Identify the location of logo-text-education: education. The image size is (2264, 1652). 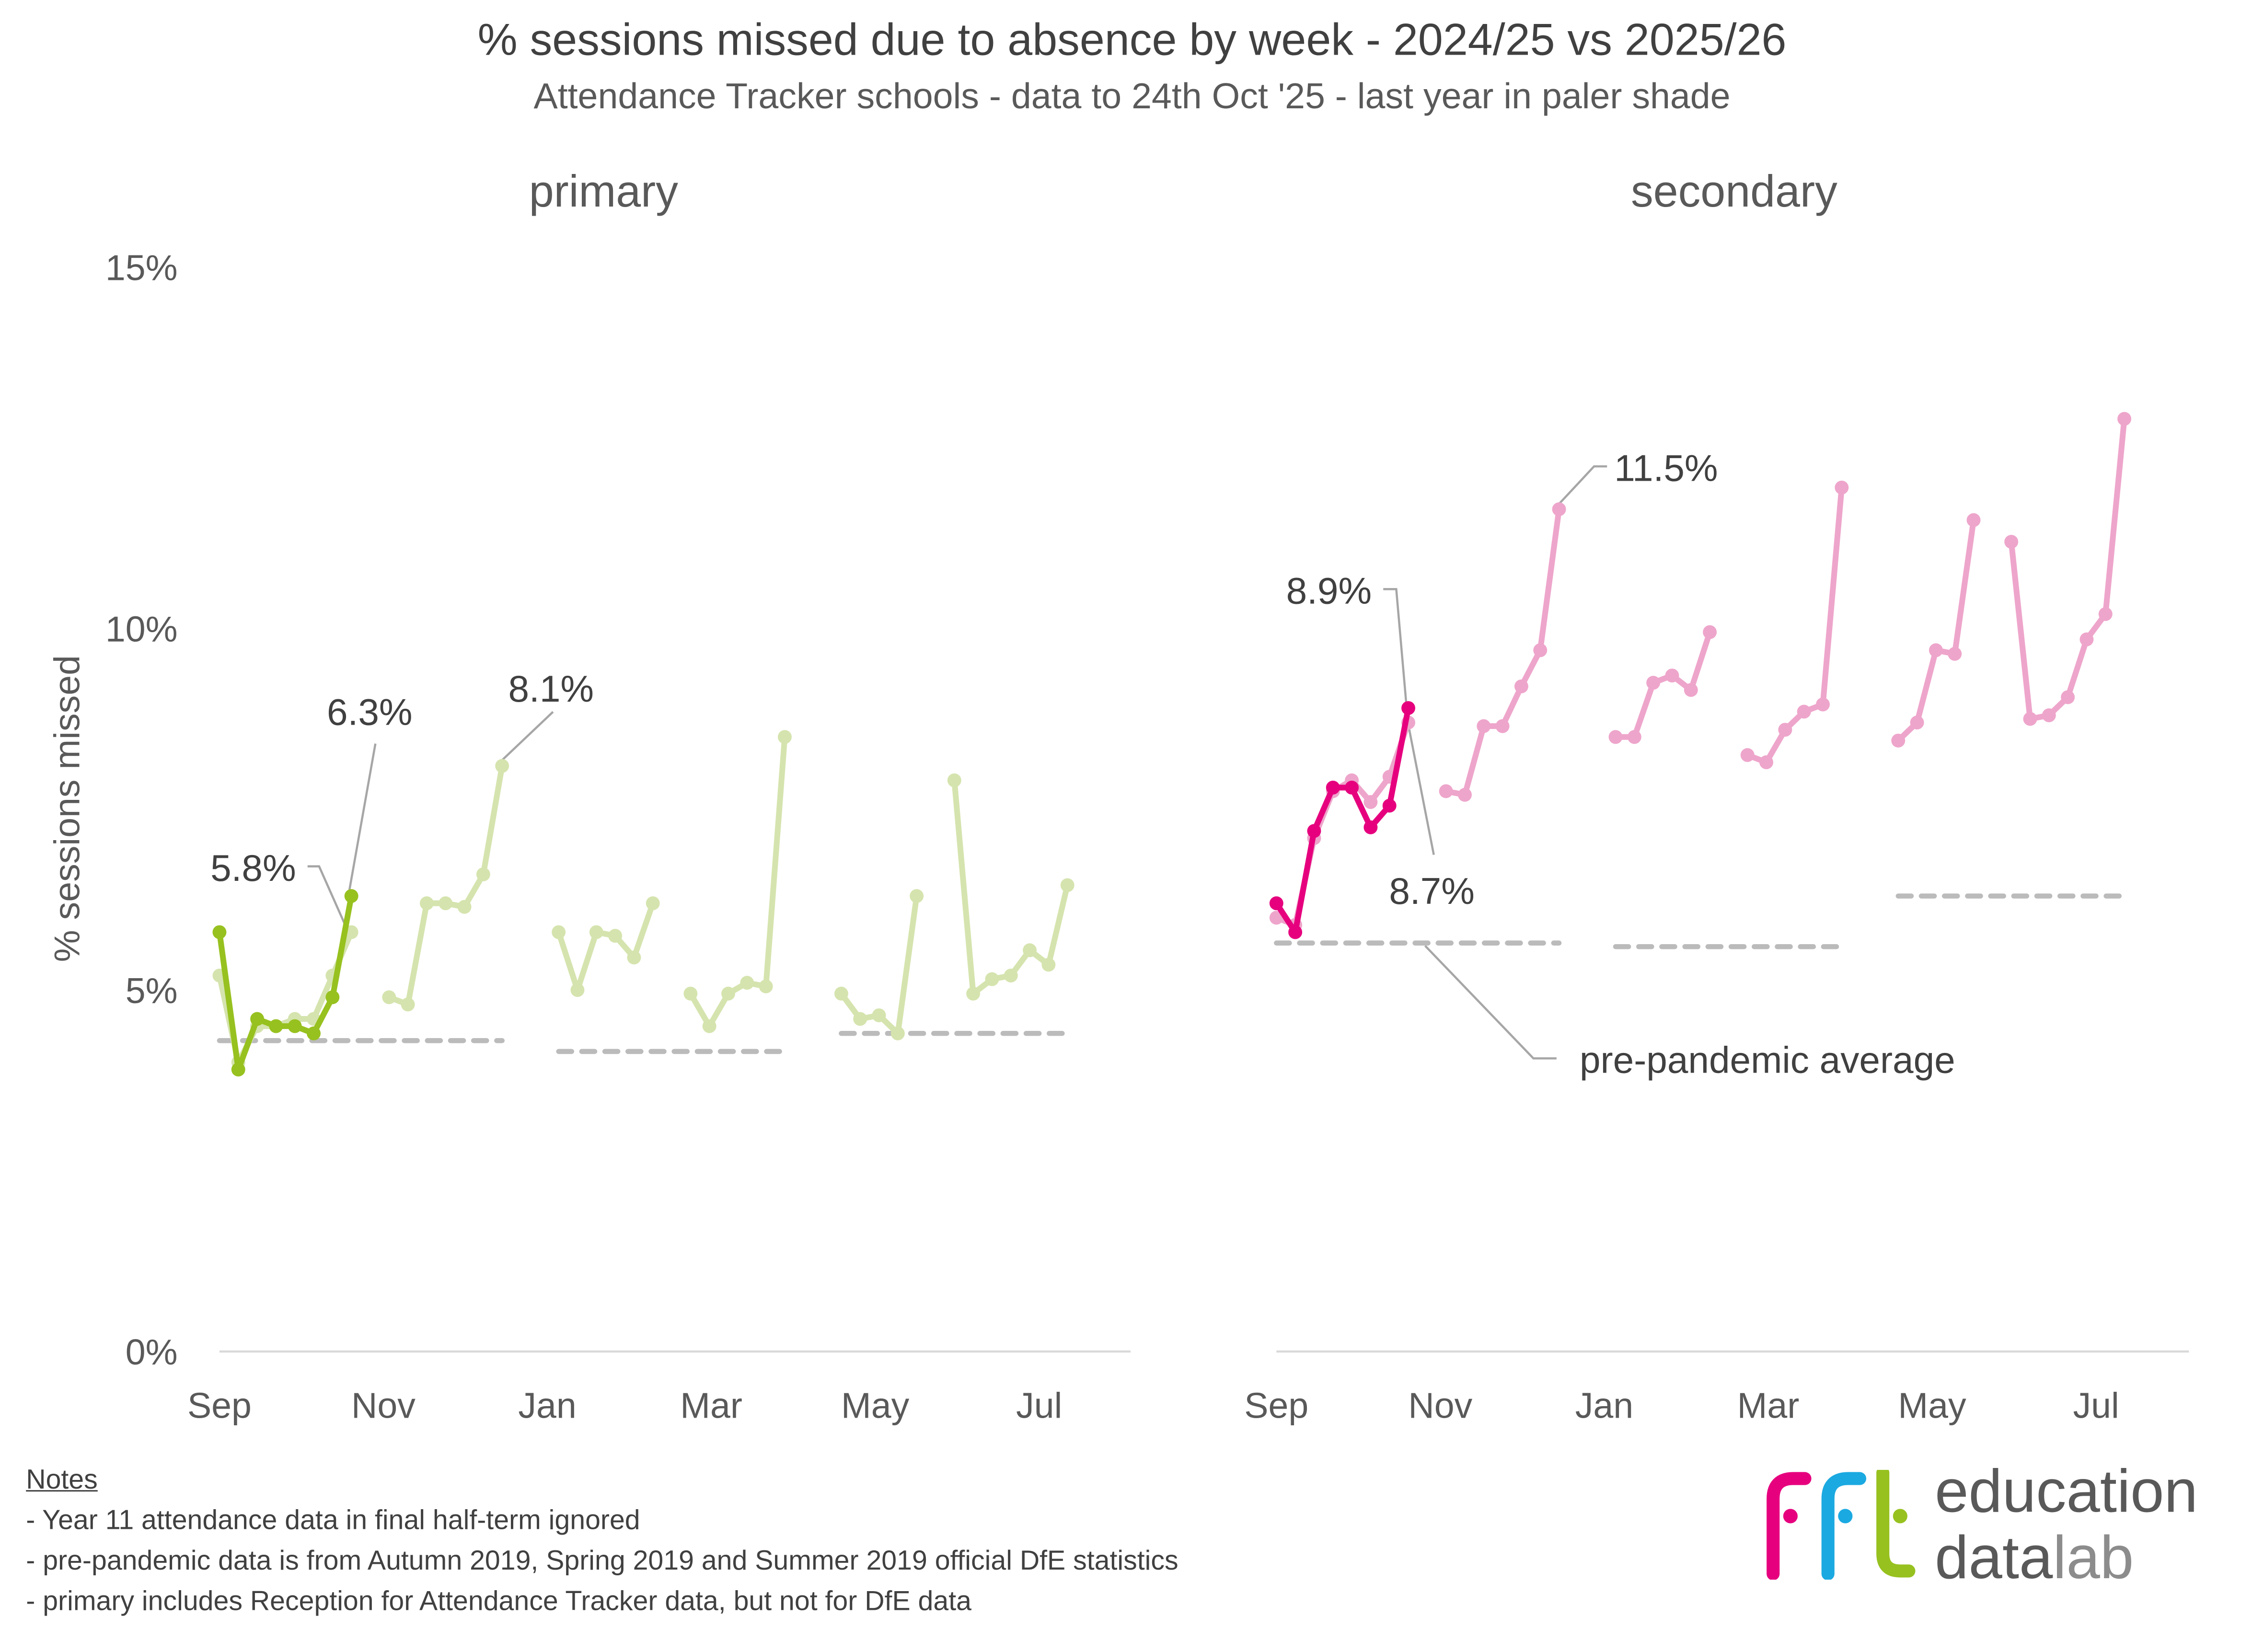
(2066, 1491).